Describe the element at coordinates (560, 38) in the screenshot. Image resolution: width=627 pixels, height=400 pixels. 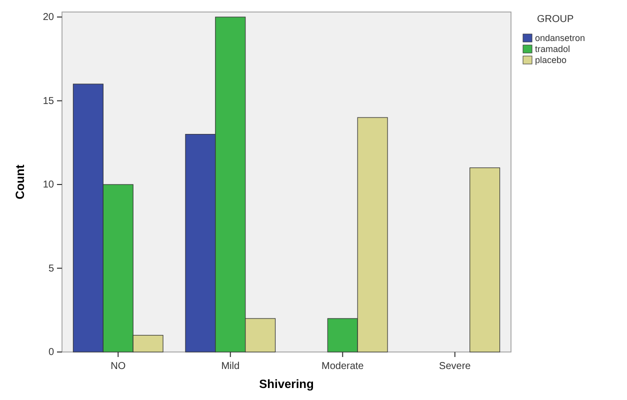
I see `legend-label: ondansetron` at that location.